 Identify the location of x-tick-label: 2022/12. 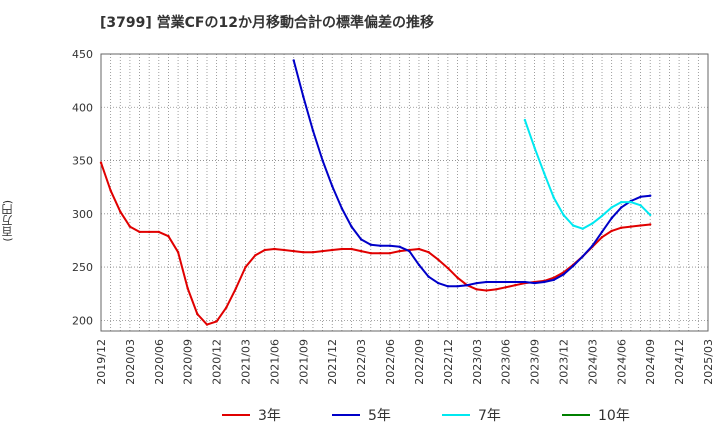
(448, 362).